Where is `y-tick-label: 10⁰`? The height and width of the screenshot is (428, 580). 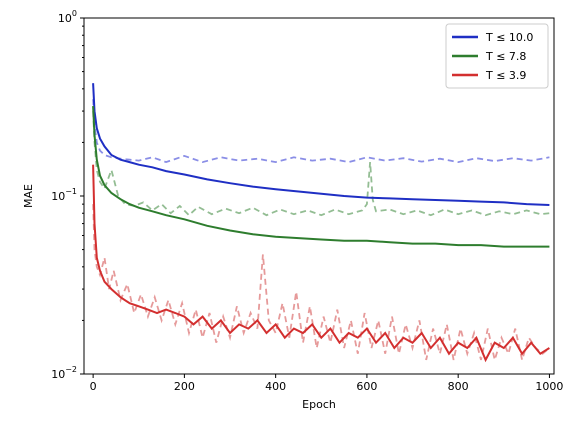
y-tick-label: 10⁰ is located at coordinates (67, 17).